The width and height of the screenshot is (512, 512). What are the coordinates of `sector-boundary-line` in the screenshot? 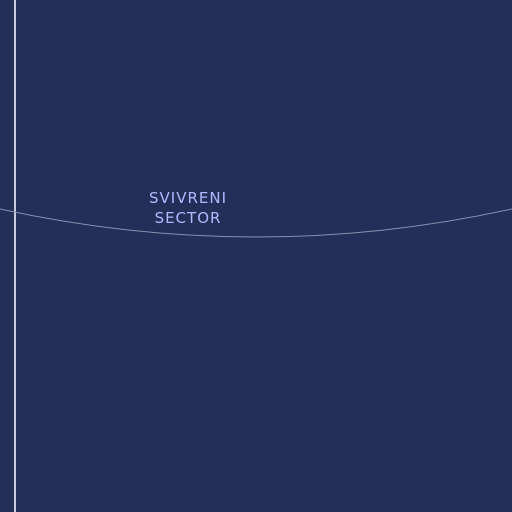 It's located at (256, 223).